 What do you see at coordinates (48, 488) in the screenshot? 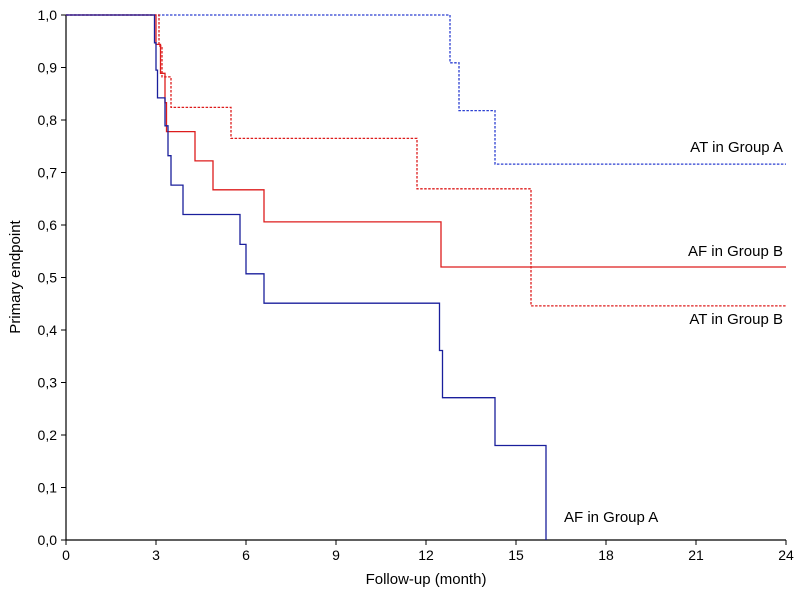
I see `y-tick-label: 0,1` at bounding box center [48, 488].